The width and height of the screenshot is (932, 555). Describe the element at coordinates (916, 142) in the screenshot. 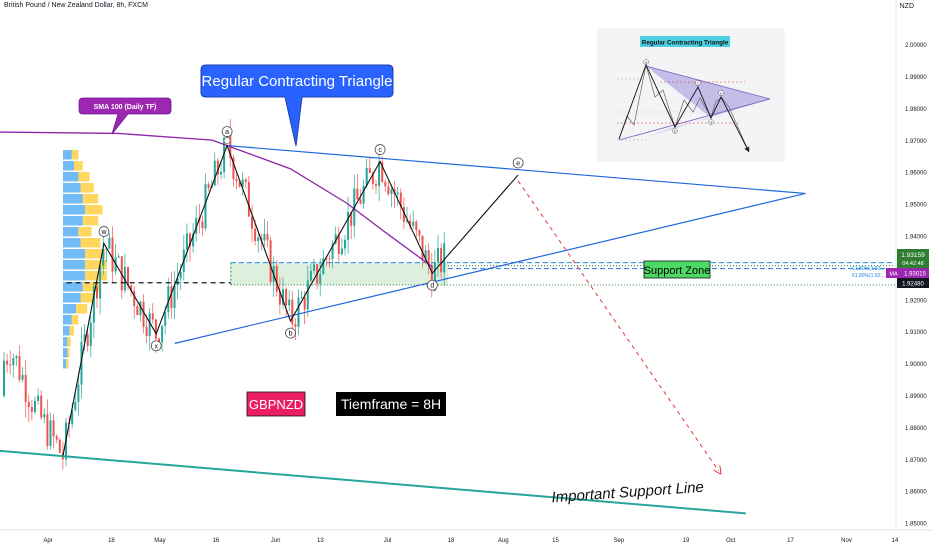

I see `y-tick-label: 1.97000` at that location.